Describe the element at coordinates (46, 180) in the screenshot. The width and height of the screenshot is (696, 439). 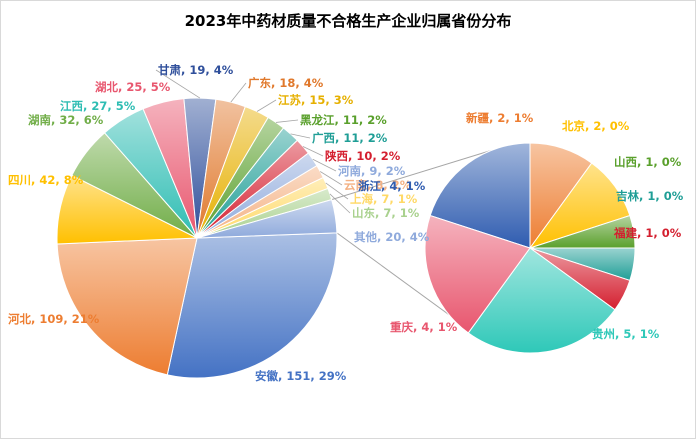
I see `main-label-2: 四川, 42, 8%` at that location.